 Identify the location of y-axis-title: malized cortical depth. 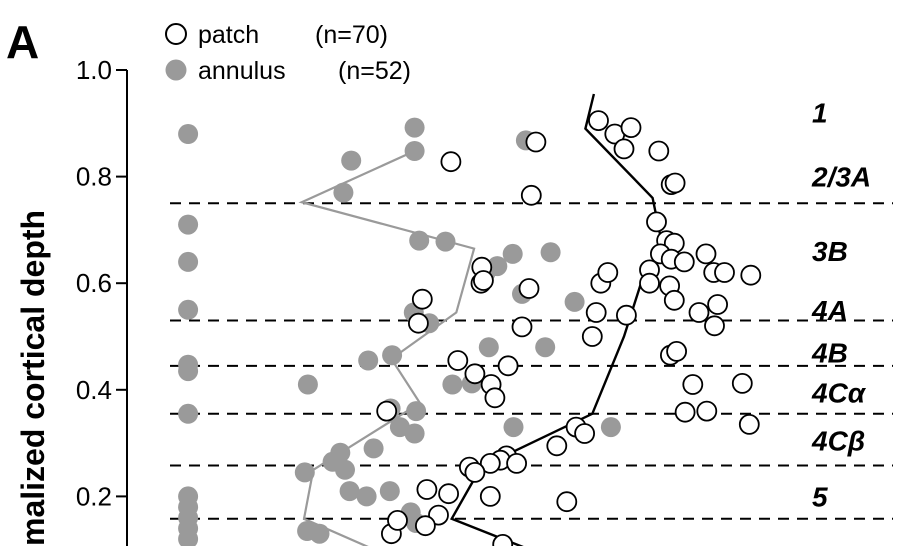
(33, 378).